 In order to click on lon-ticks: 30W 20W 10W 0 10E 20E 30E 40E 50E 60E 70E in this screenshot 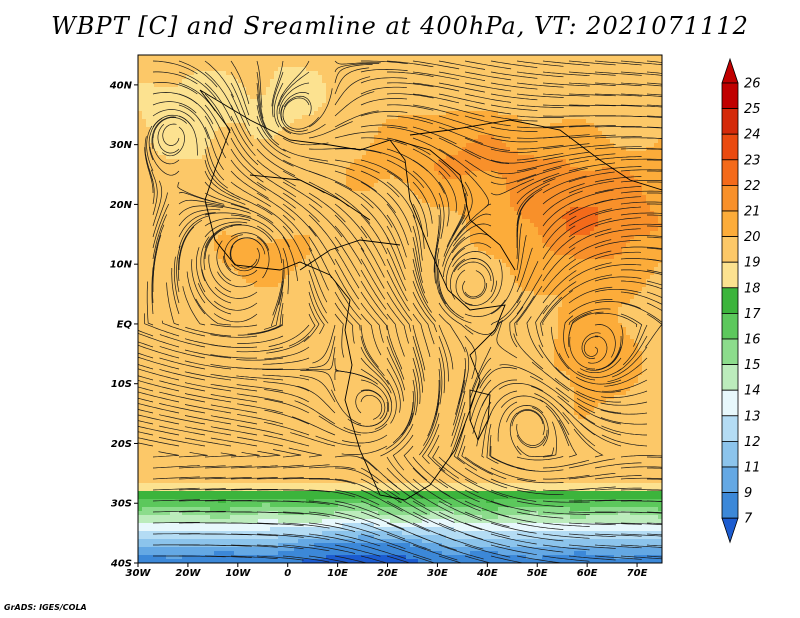, I will do `click(387, 571)`.